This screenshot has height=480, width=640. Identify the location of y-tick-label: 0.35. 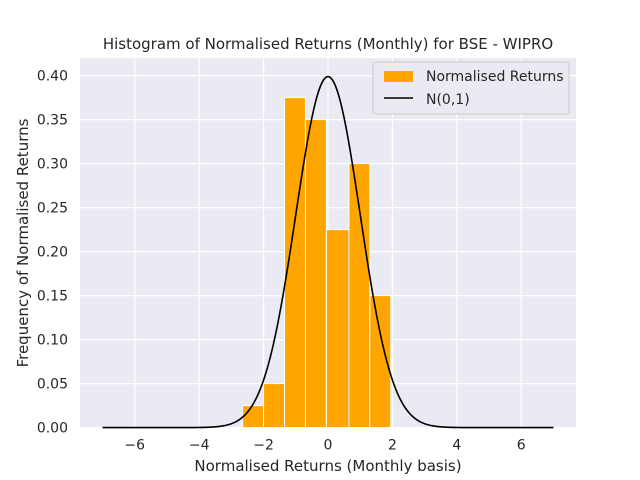
(52, 121).